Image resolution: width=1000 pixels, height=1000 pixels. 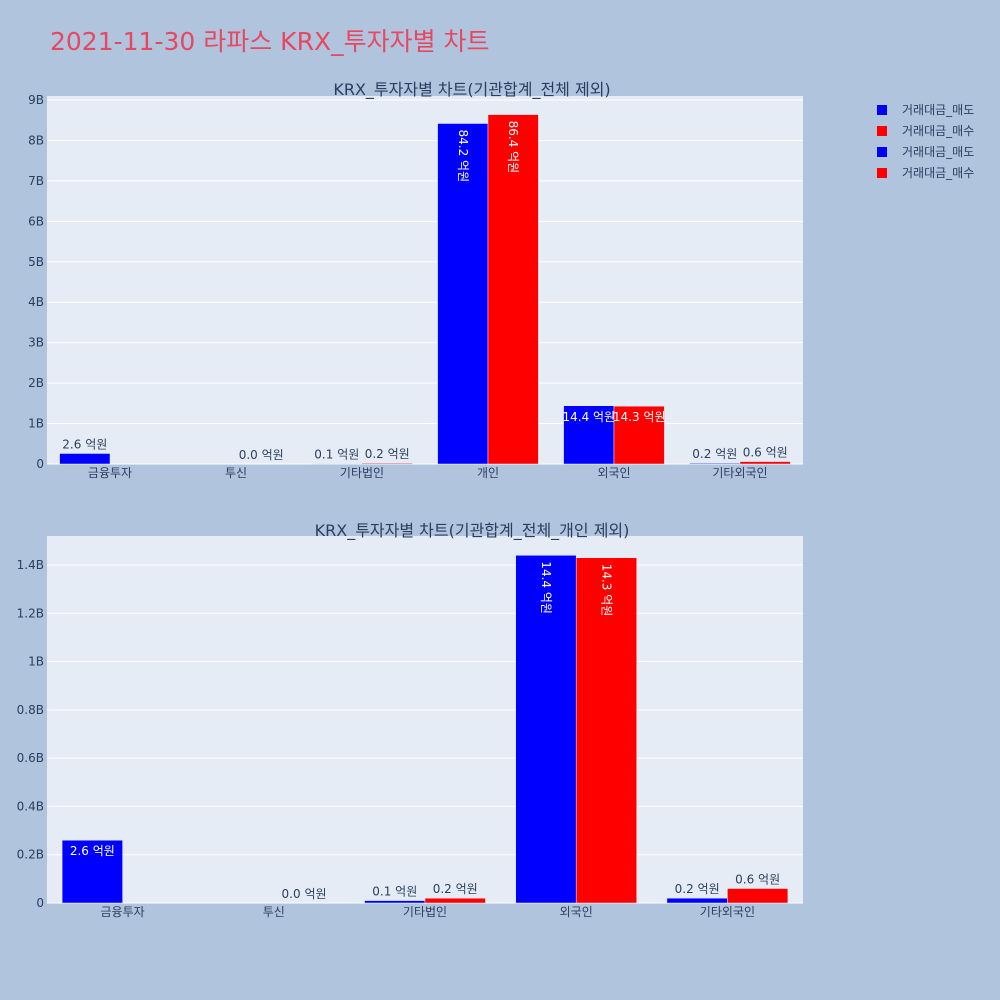 I want to click on y-tick-label: 0.2B, so click(x=30, y=855).